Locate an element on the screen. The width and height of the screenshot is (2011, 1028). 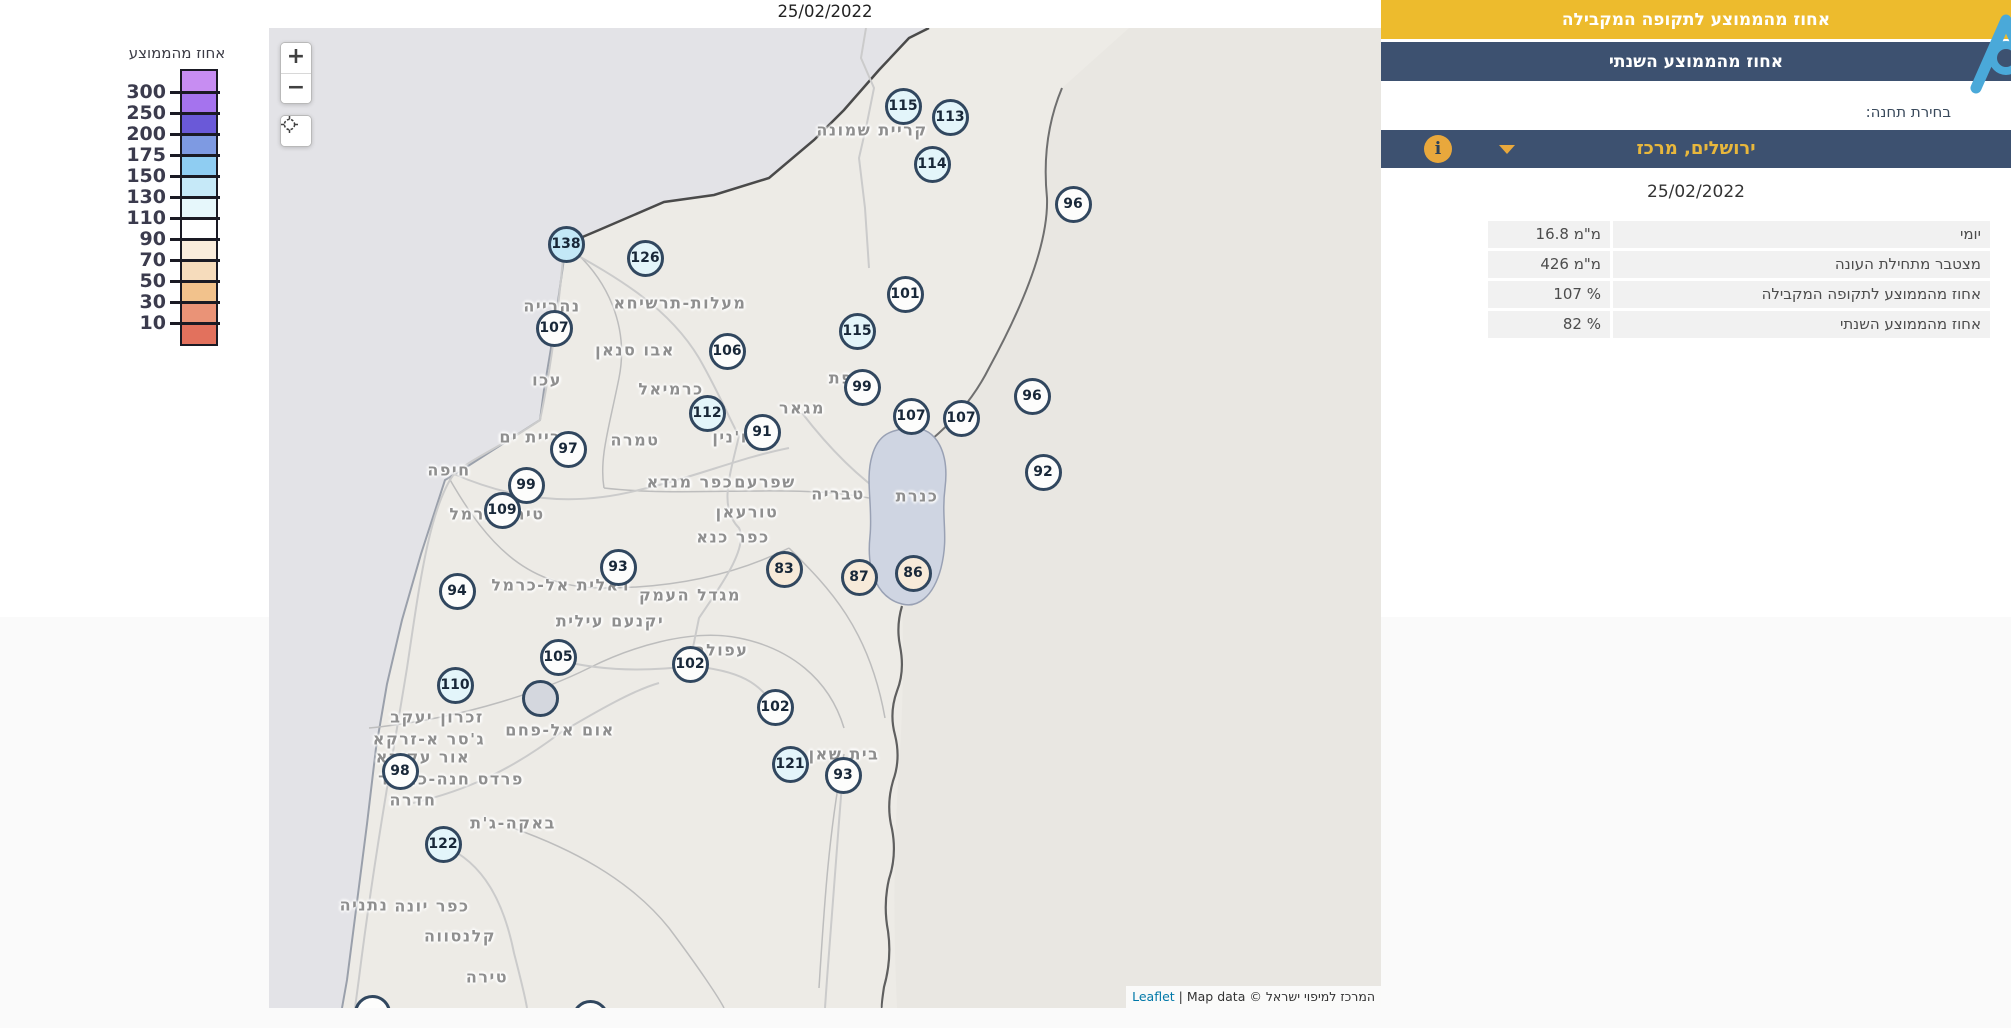
station-marker: 122 is located at coordinates (443, 844).